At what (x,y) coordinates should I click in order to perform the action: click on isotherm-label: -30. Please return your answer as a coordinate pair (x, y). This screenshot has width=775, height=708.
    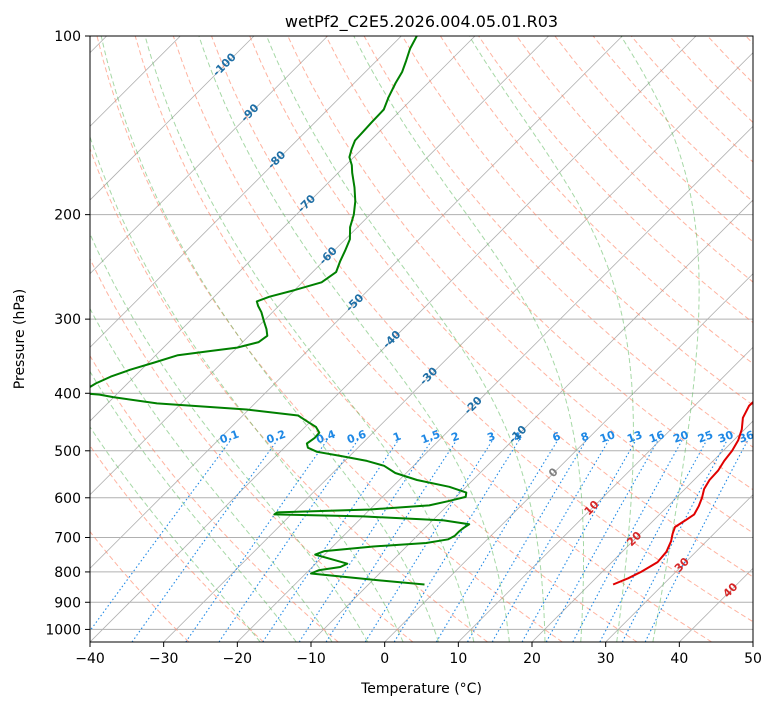
    Looking at the image, I should click on (428, 375).